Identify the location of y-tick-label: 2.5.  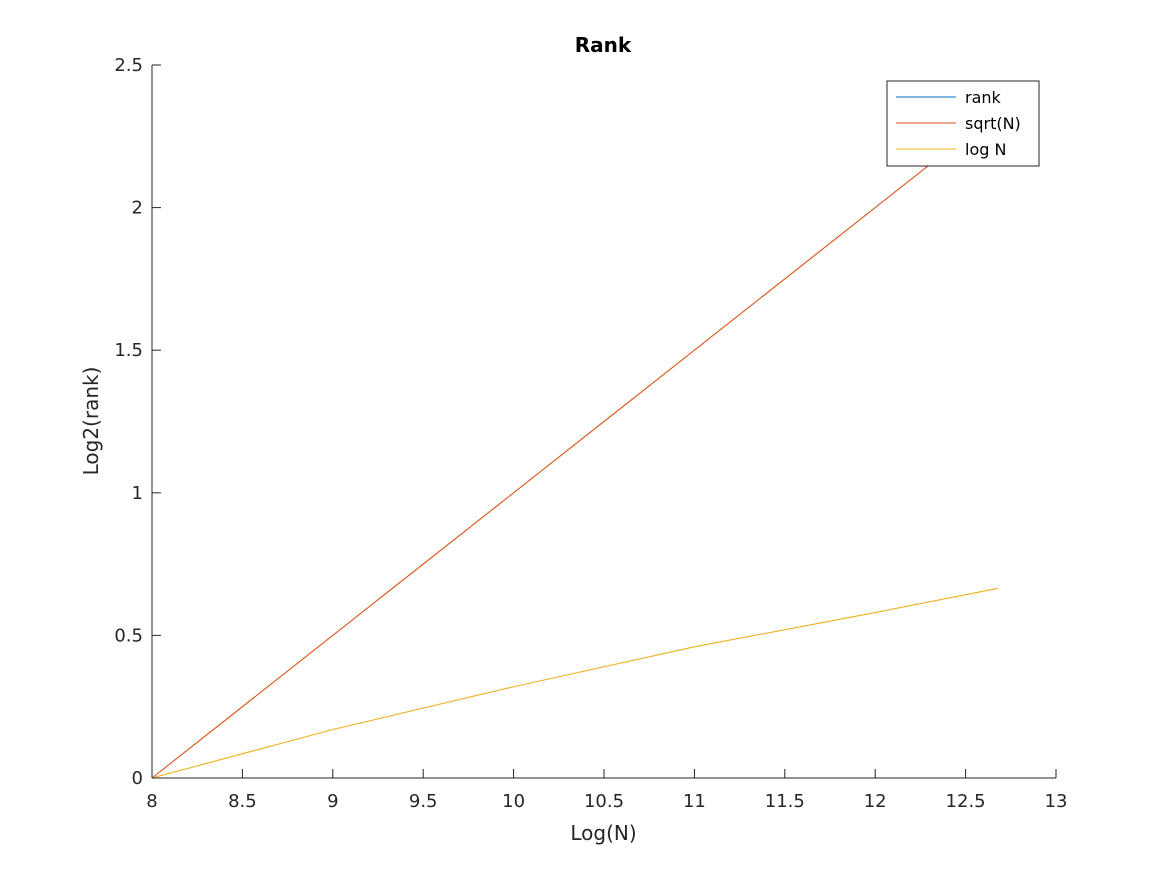
(128, 65).